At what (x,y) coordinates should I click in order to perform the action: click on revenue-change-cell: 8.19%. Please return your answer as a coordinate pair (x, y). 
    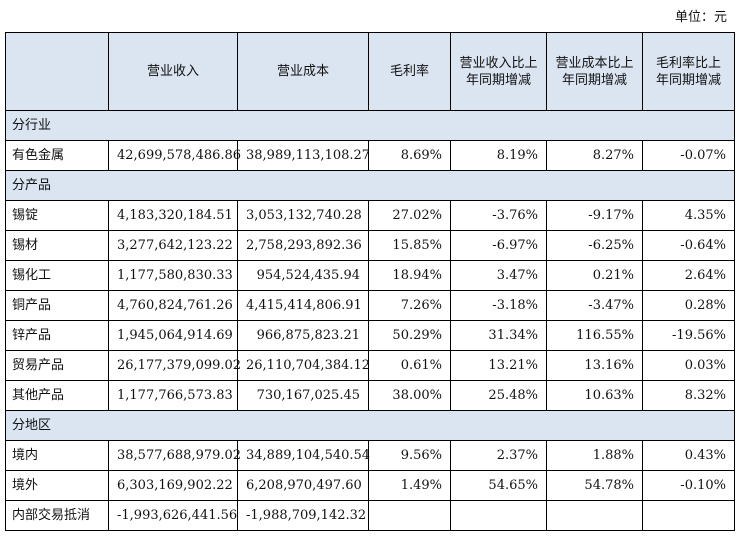
    Looking at the image, I should click on (498, 155).